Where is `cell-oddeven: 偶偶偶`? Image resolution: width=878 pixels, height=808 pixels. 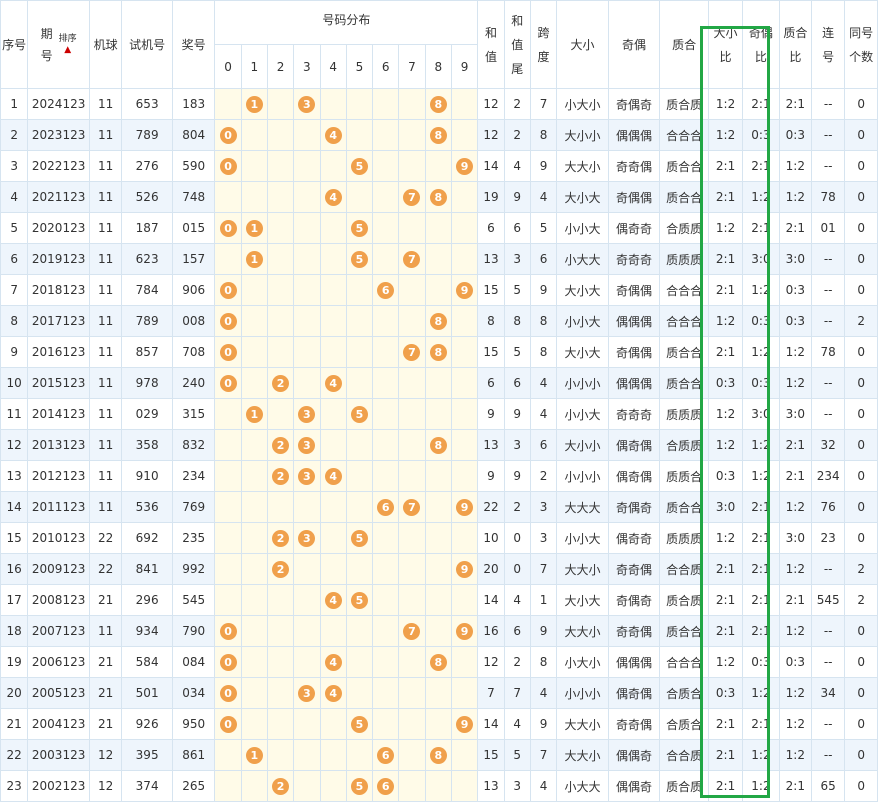 cell-oddeven: 偶偶偶 is located at coordinates (634, 383).